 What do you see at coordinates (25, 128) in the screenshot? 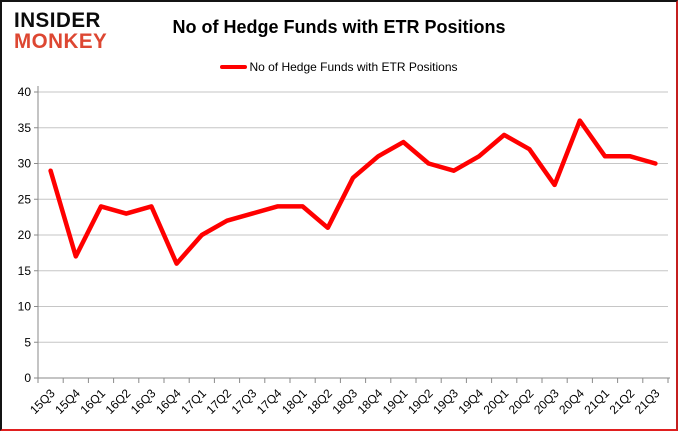
I see `y-axis-label: 35` at bounding box center [25, 128].